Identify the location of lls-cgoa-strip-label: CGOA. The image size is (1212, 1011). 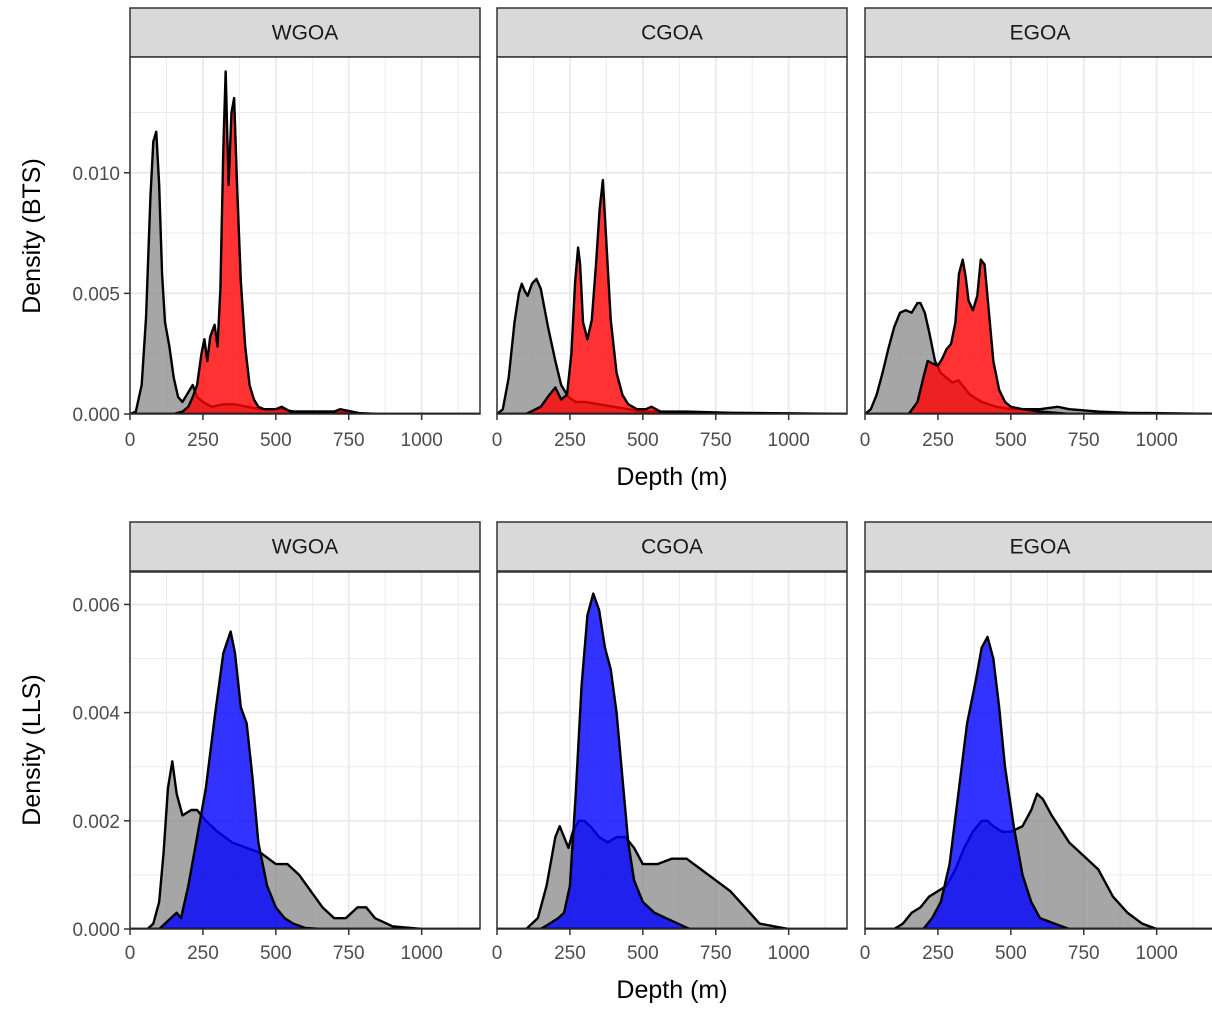
(672, 547).